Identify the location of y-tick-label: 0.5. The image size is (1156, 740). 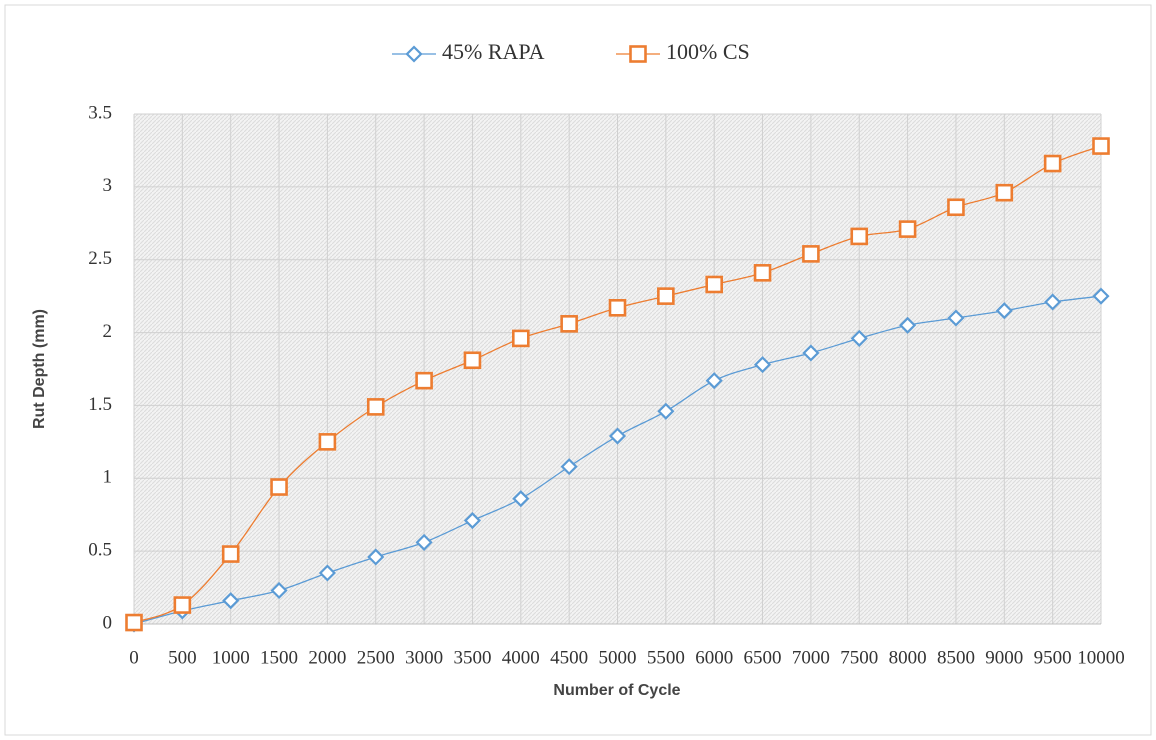
(100, 550).